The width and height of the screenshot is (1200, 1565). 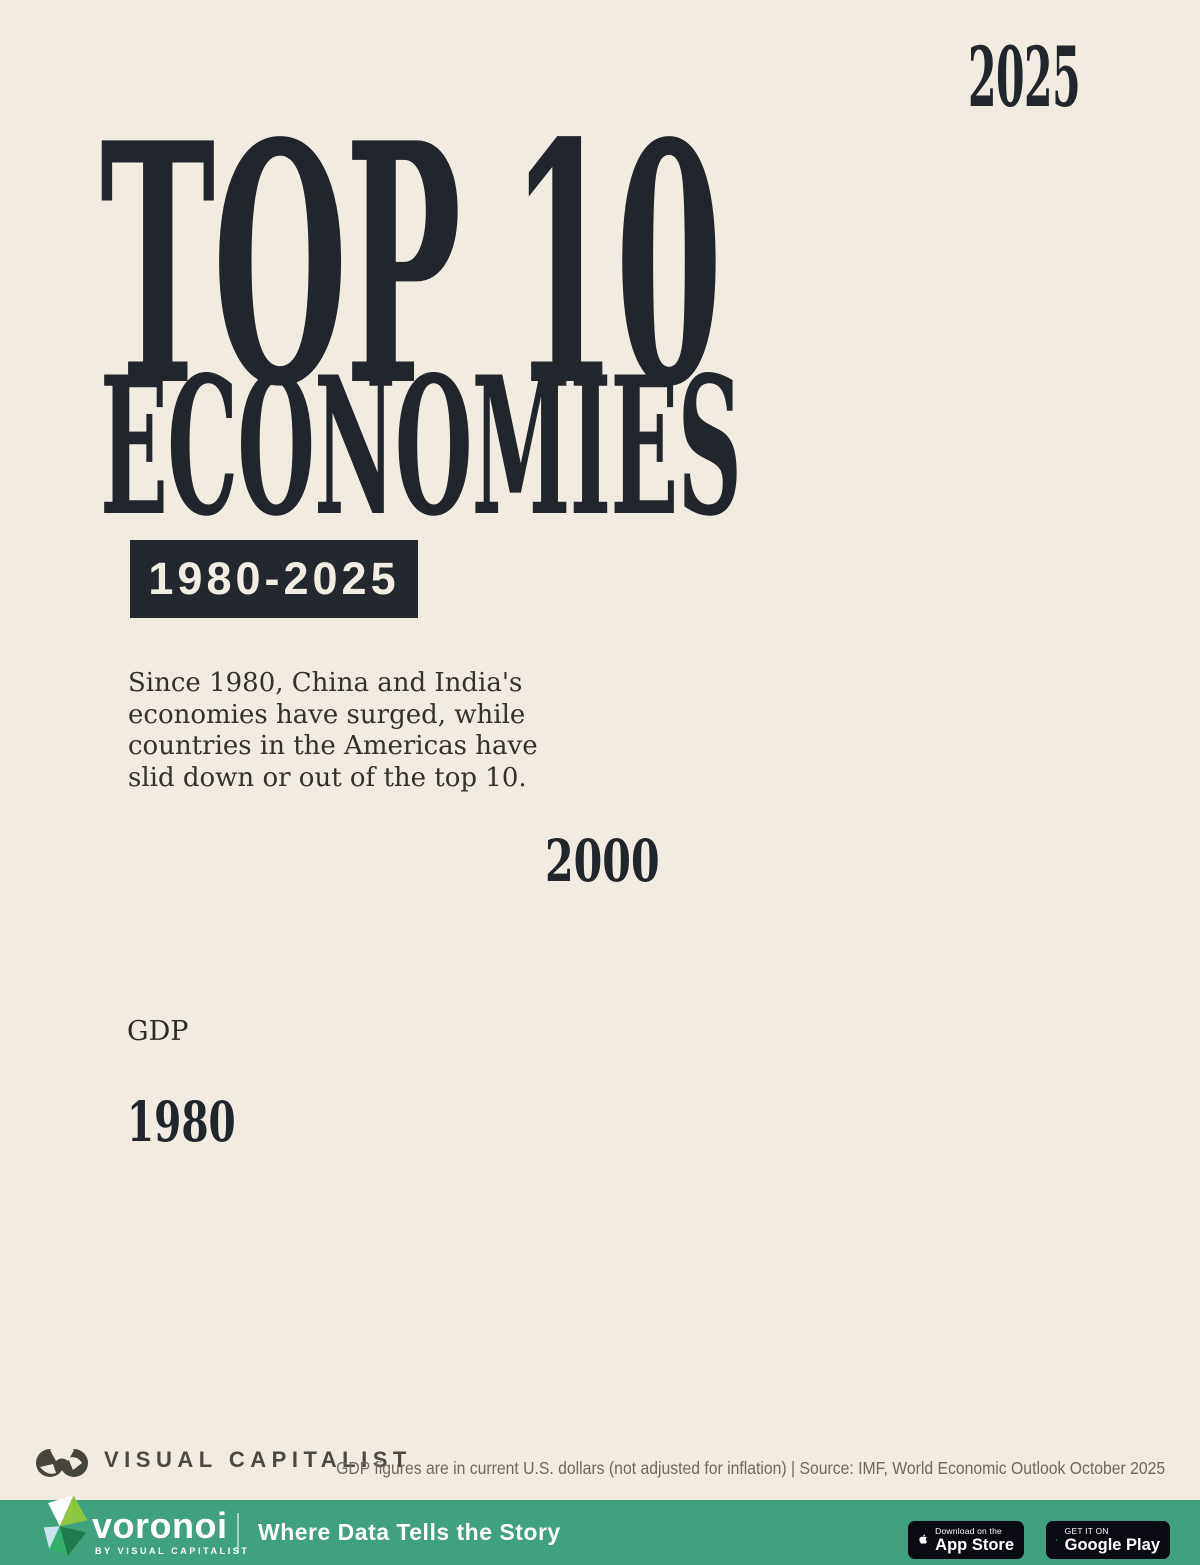 What do you see at coordinates (62, 1461) in the screenshot?
I see `visual-capitalist-logo-icon` at bounding box center [62, 1461].